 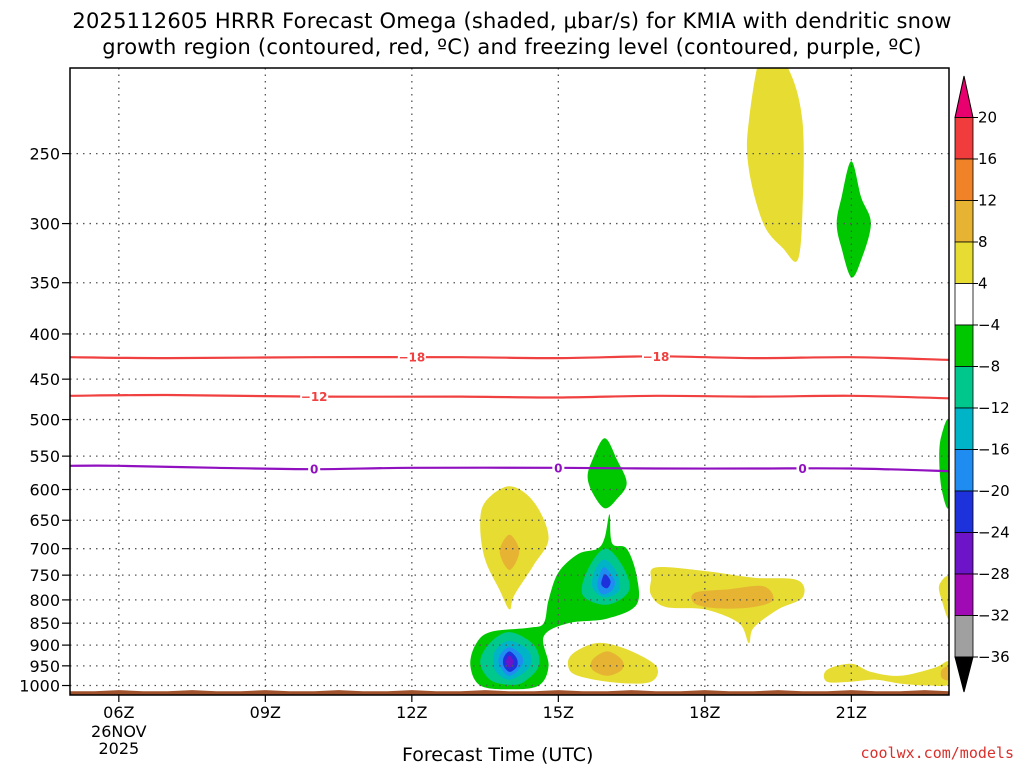 I want to click on y-tick-label-250: 250, so click(x=44, y=154).